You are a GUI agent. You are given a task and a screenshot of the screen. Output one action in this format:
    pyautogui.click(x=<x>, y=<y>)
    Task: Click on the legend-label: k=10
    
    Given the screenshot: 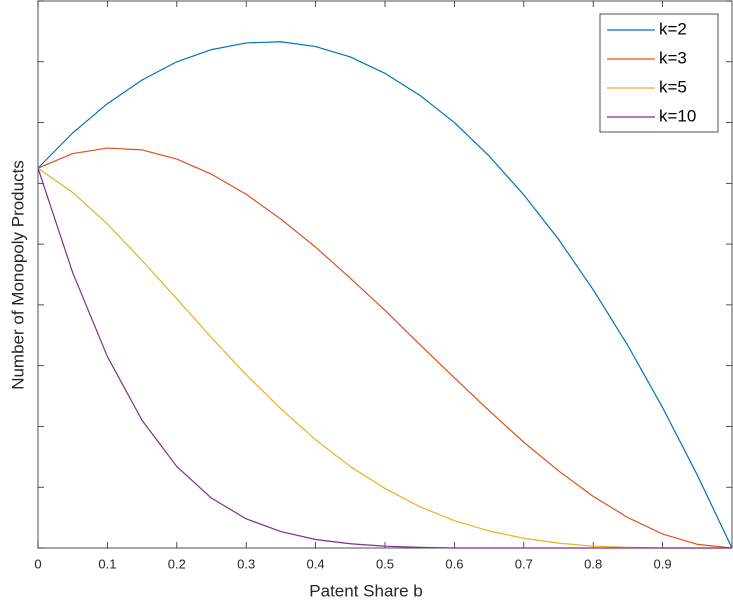 What is the action you would take?
    pyautogui.click(x=677, y=115)
    